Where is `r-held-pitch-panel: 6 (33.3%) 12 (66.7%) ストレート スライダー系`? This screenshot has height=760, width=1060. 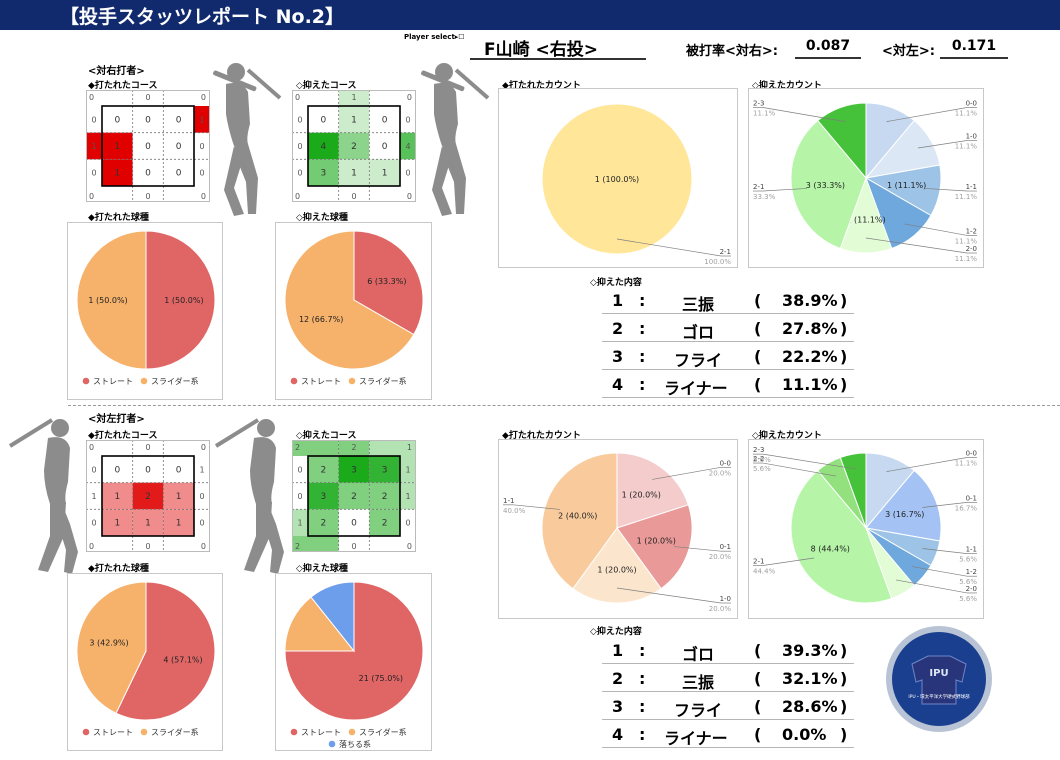 r-held-pitch-panel: 6 (33.3%) 12 (66.7%) ストレート スライダー系 is located at coordinates (353, 311).